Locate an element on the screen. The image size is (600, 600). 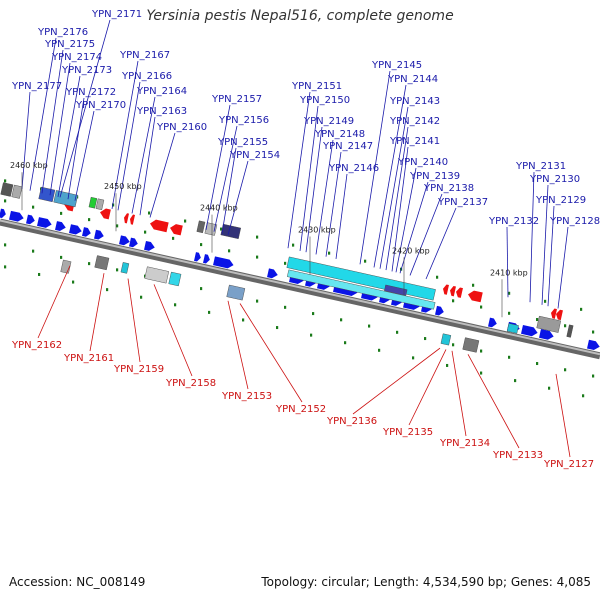
bottom-gene-label: YPN_2136 is located at coordinates (351, 421).